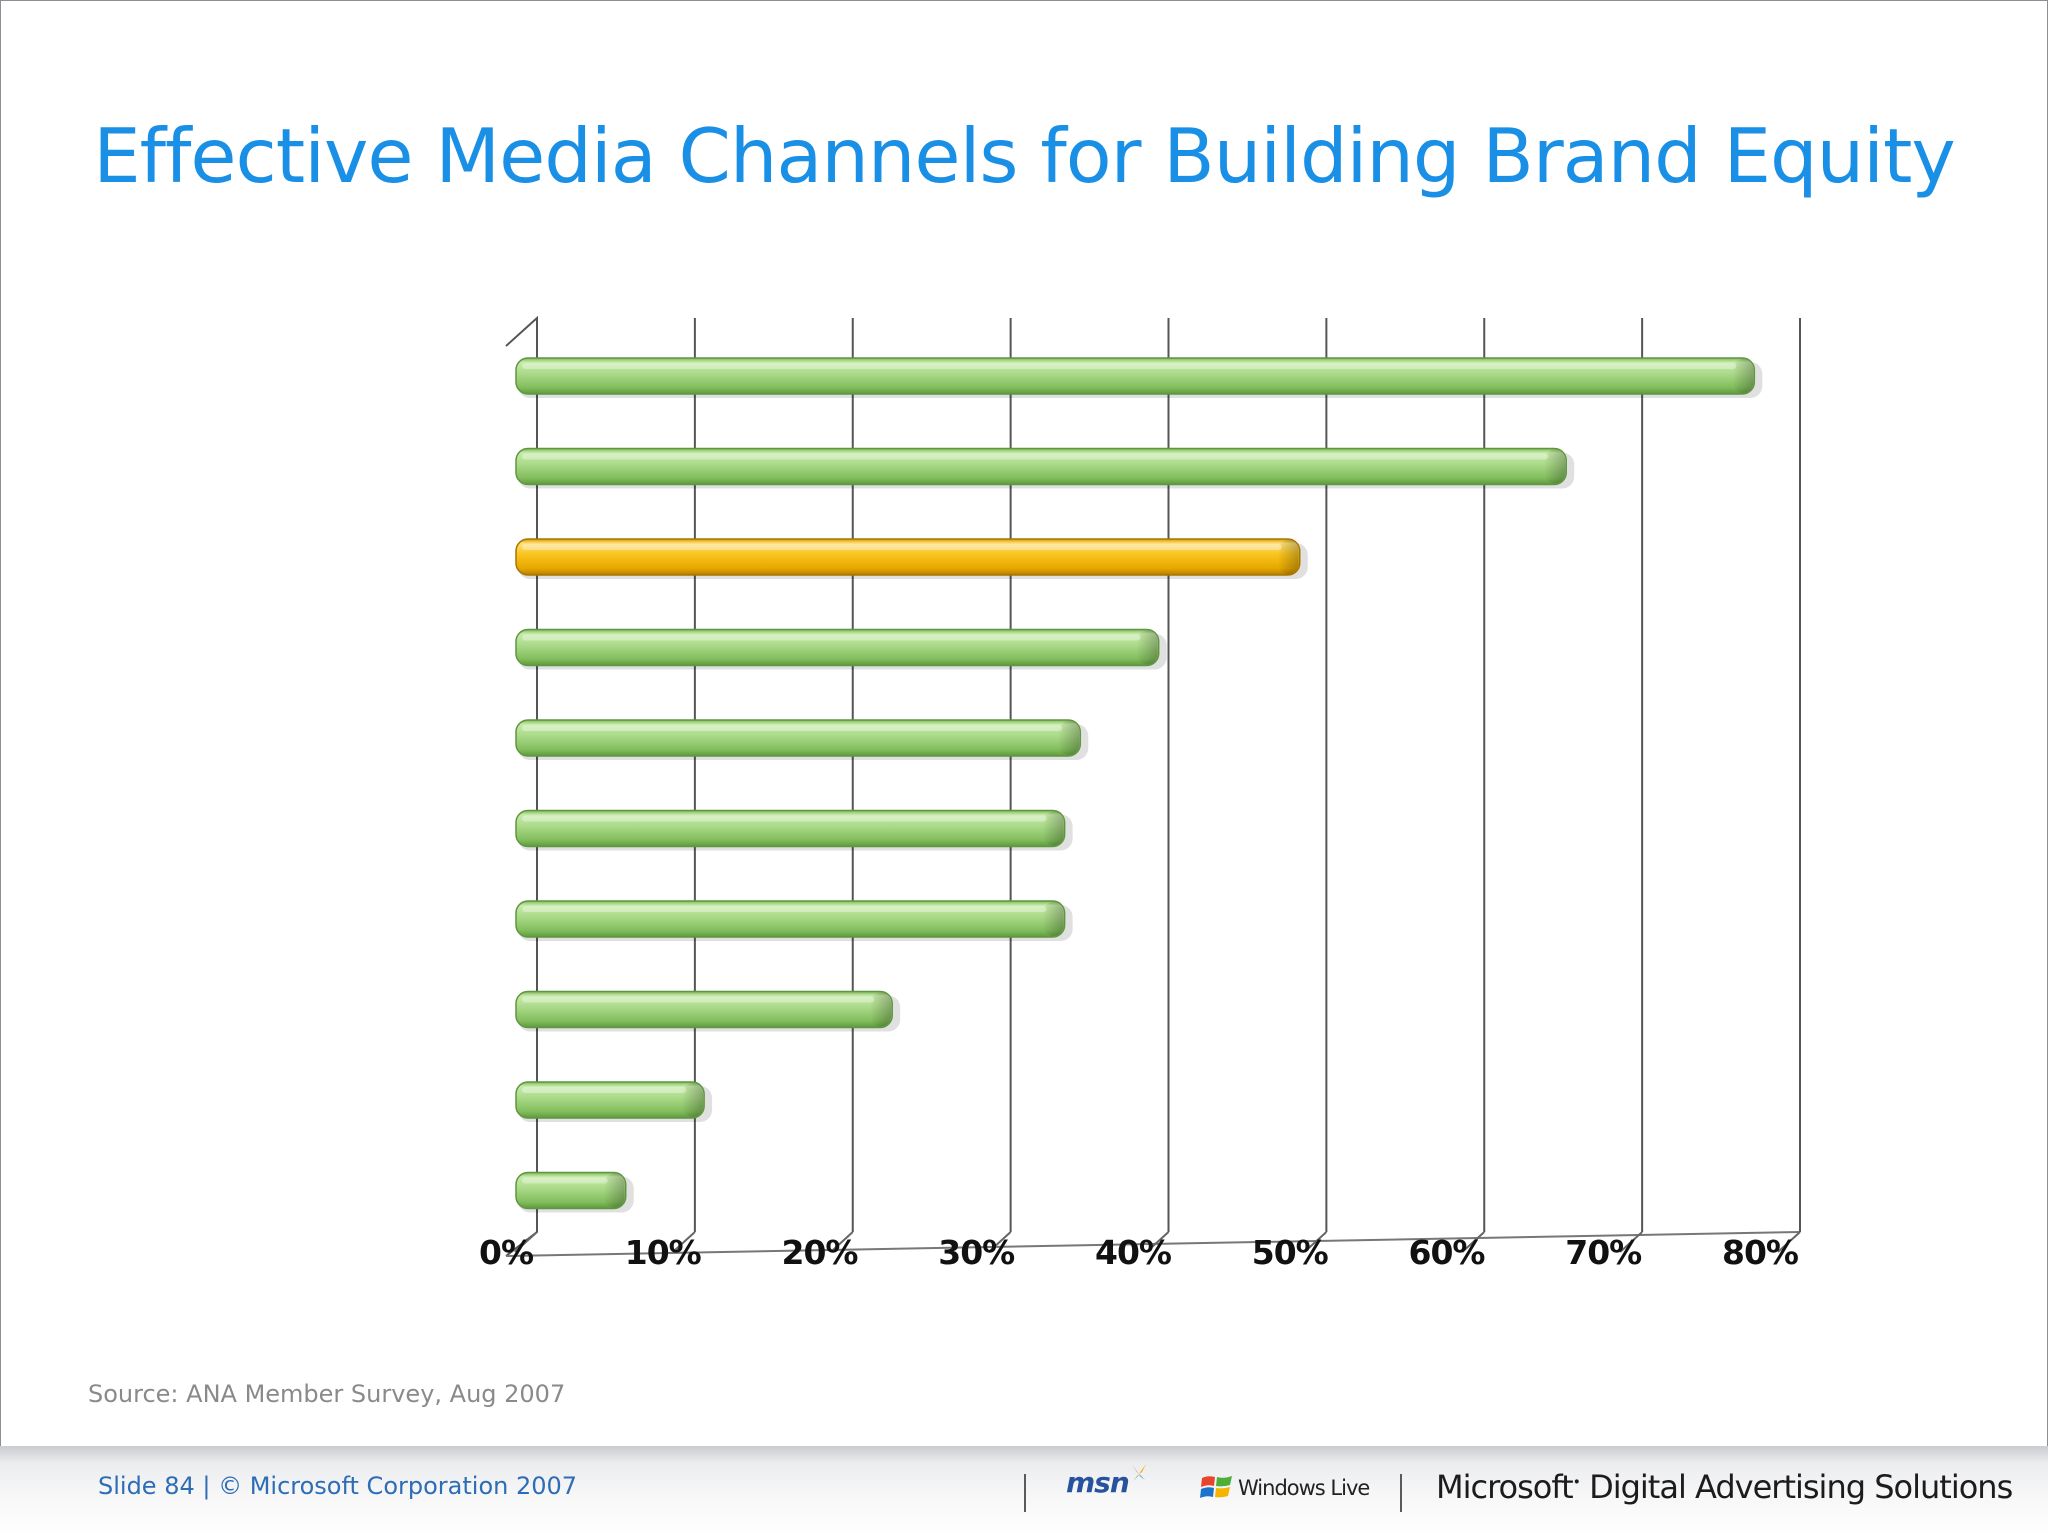 The height and width of the screenshot is (1536, 2048). What do you see at coordinates (1098, 1482) in the screenshot?
I see `msn-logo: msn` at bounding box center [1098, 1482].